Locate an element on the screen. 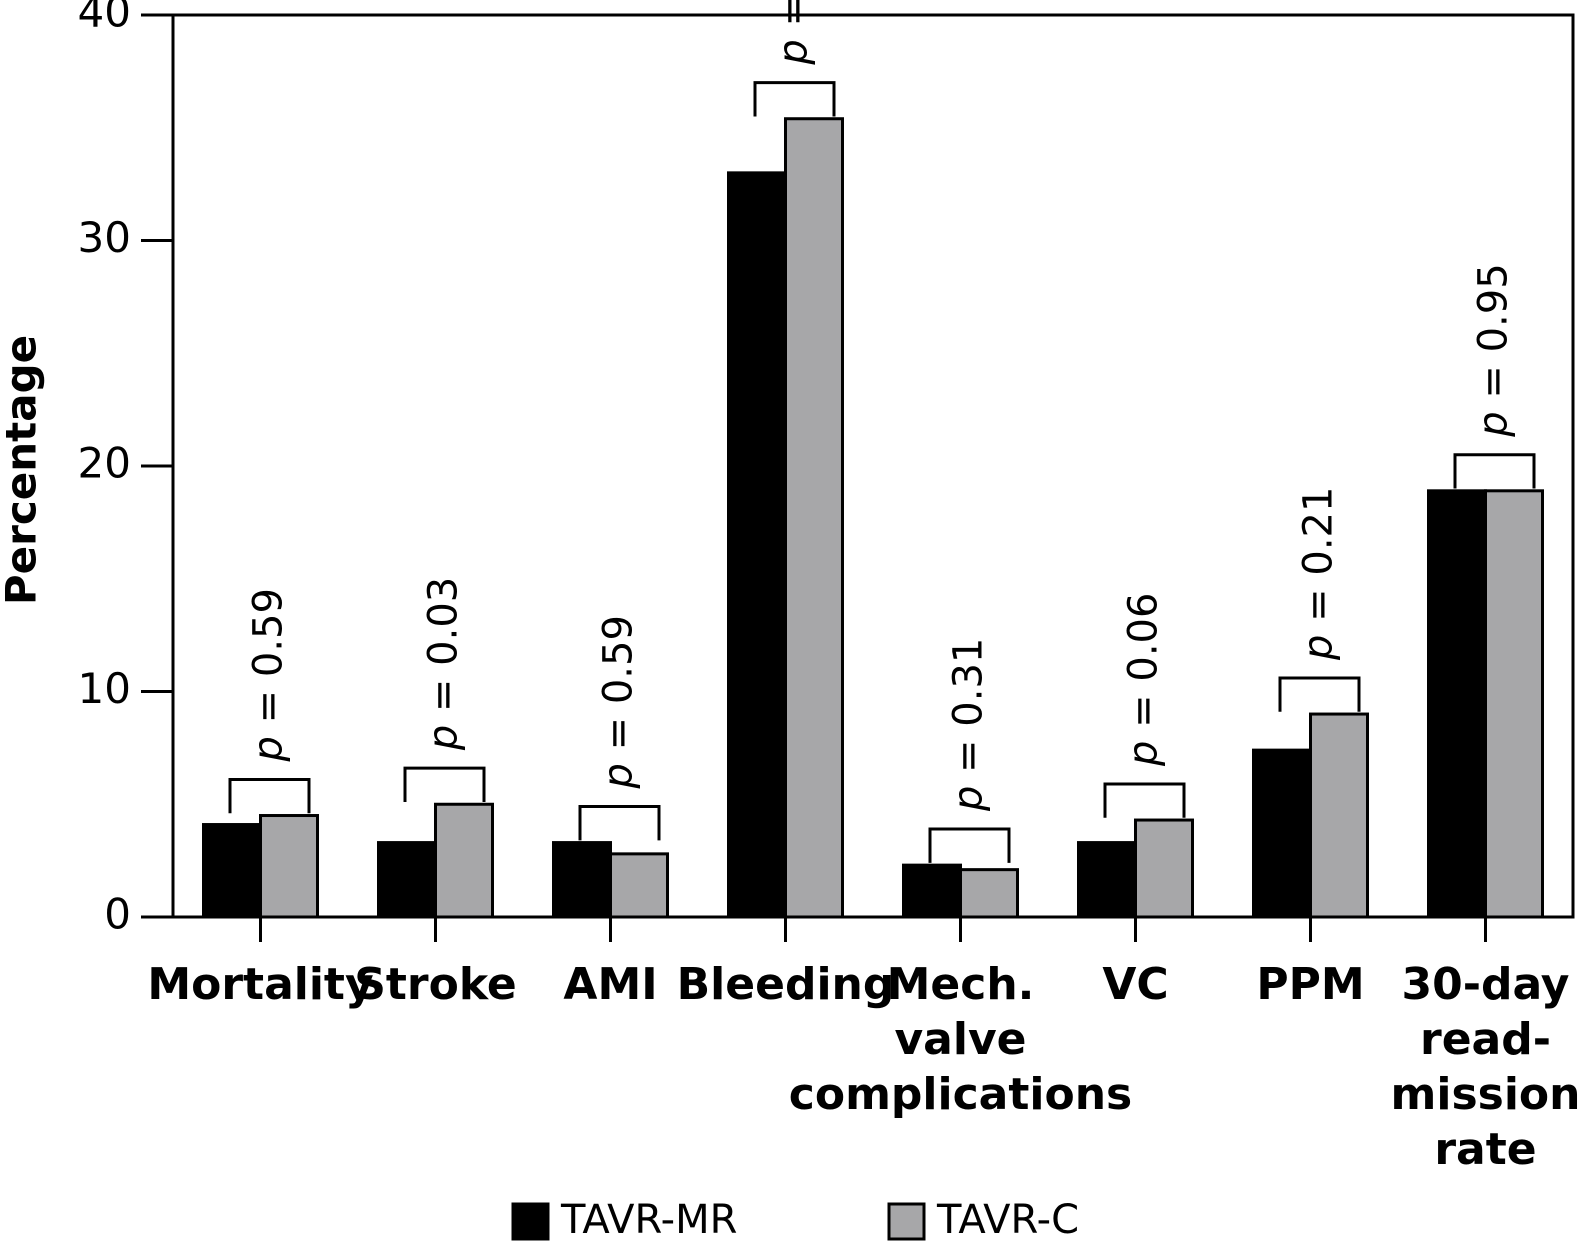  x-tick-label-line: Mortality is located at coordinates (260, 984).